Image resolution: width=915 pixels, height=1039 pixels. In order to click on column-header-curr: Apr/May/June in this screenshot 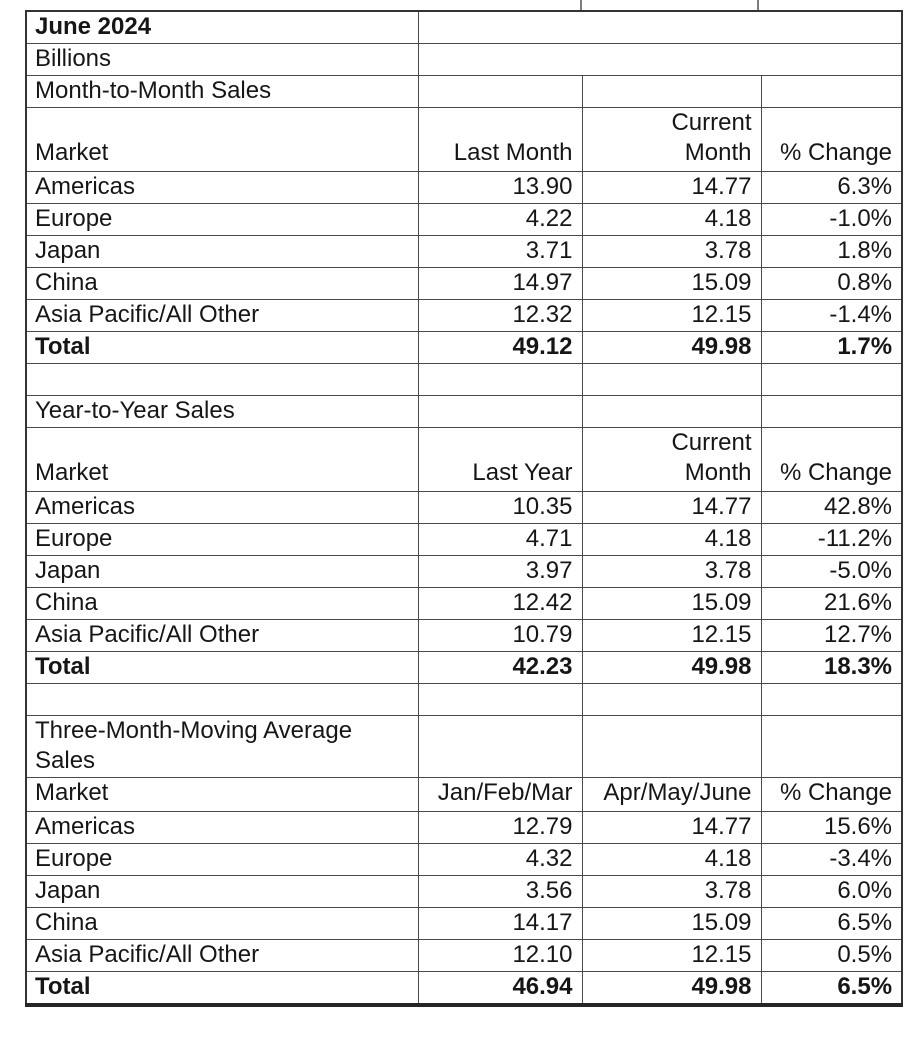, I will do `click(671, 794)`.